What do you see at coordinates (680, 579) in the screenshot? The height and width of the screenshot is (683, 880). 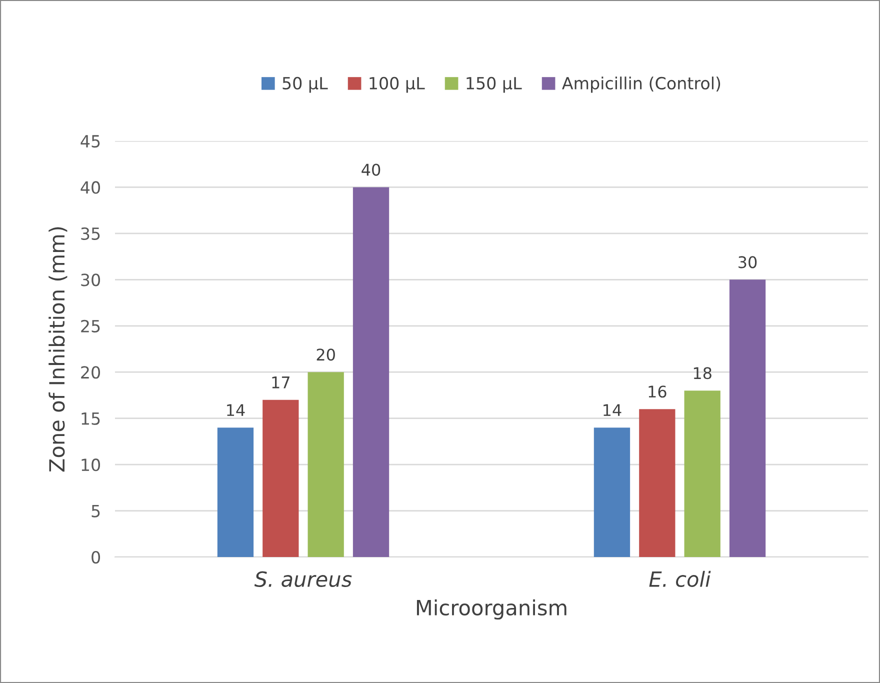 I see `x-tick-label: E. coli` at bounding box center [680, 579].